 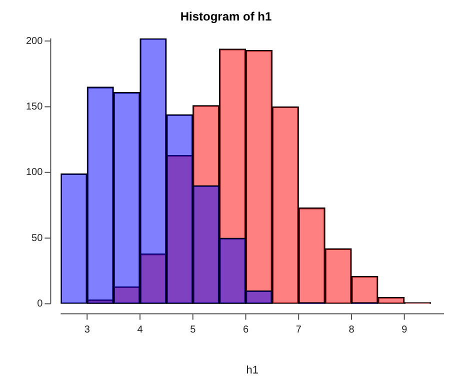 What do you see at coordinates (226, 17) in the screenshot?
I see `chart-title: Histogram of h1` at bounding box center [226, 17].